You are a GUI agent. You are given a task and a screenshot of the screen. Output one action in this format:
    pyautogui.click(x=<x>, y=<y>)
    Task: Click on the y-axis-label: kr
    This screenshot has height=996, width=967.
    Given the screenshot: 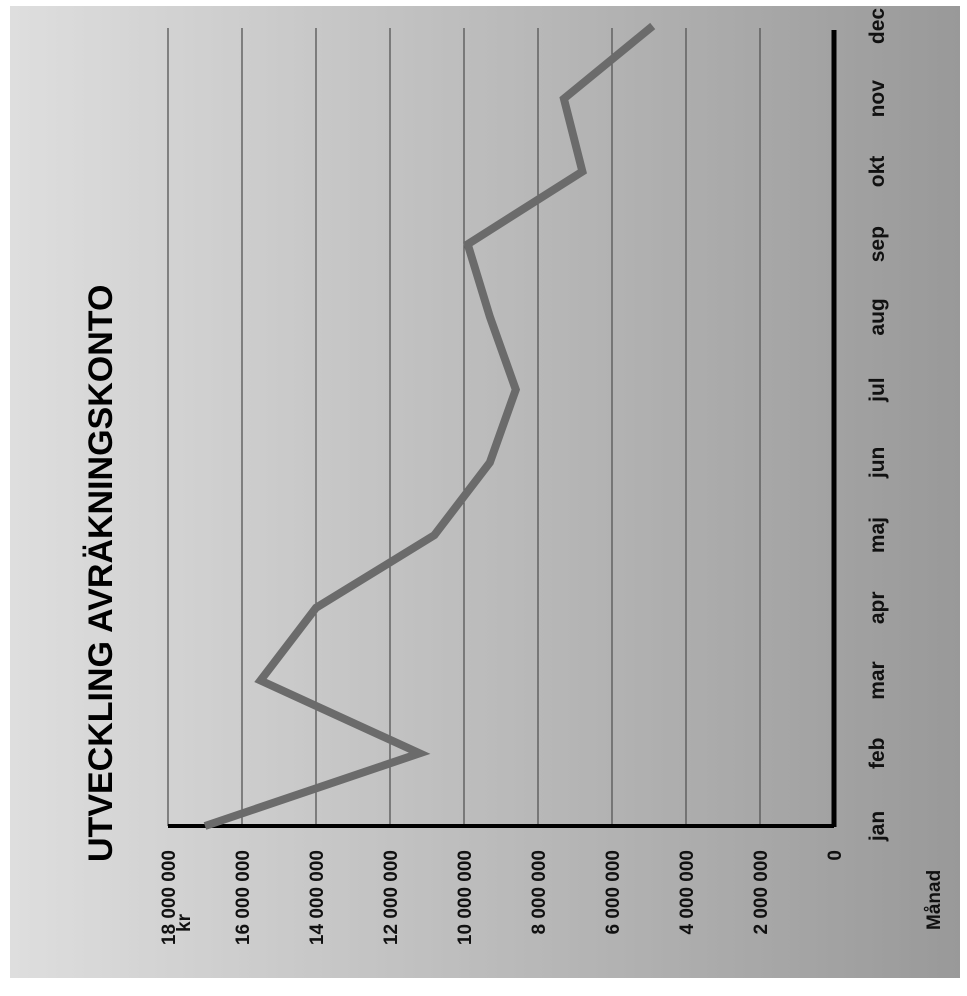 What is the action you would take?
    pyautogui.click(x=184, y=922)
    